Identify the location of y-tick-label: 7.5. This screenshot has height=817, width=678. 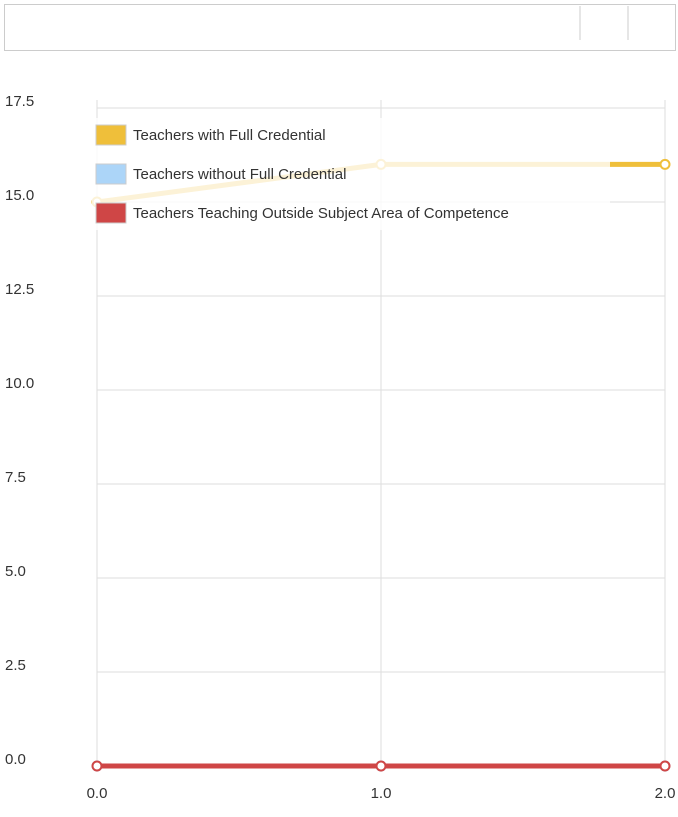
(15, 477).